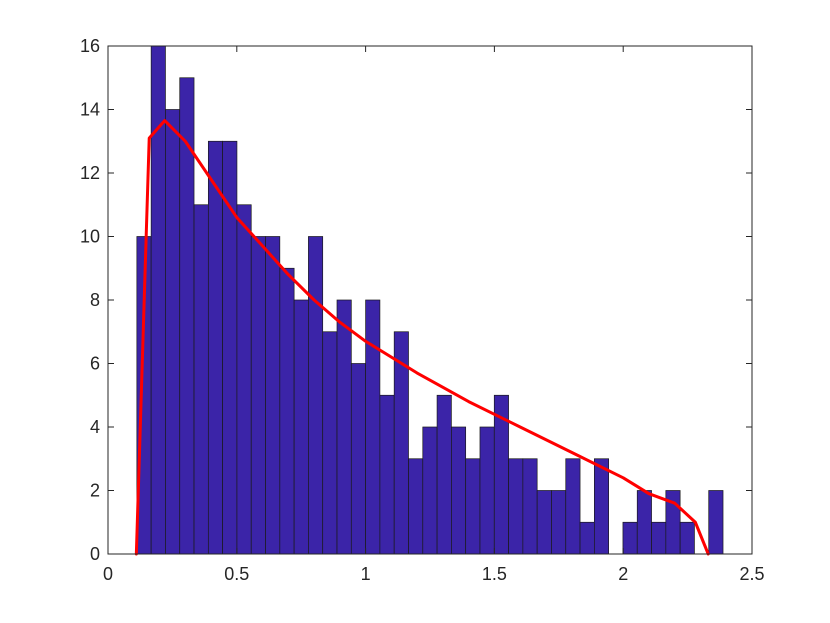 Image resolution: width=830 pixels, height=623 pixels. I want to click on x-tick-label: 1, so click(366, 574).